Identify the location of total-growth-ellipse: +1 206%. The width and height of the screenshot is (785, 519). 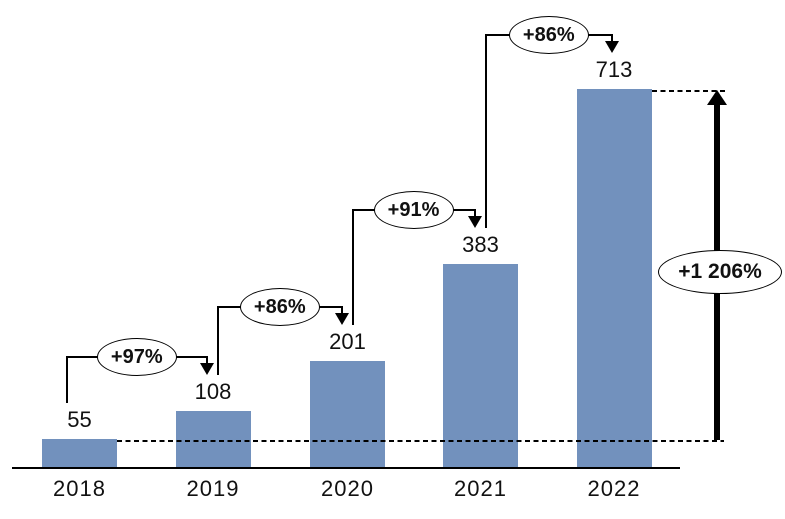
(720, 272).